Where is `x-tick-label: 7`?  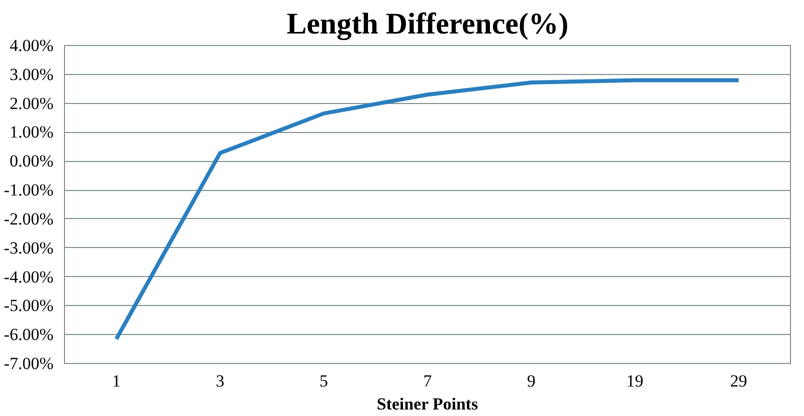
x-tick-label: 7 is located at coordinates (427, 381).